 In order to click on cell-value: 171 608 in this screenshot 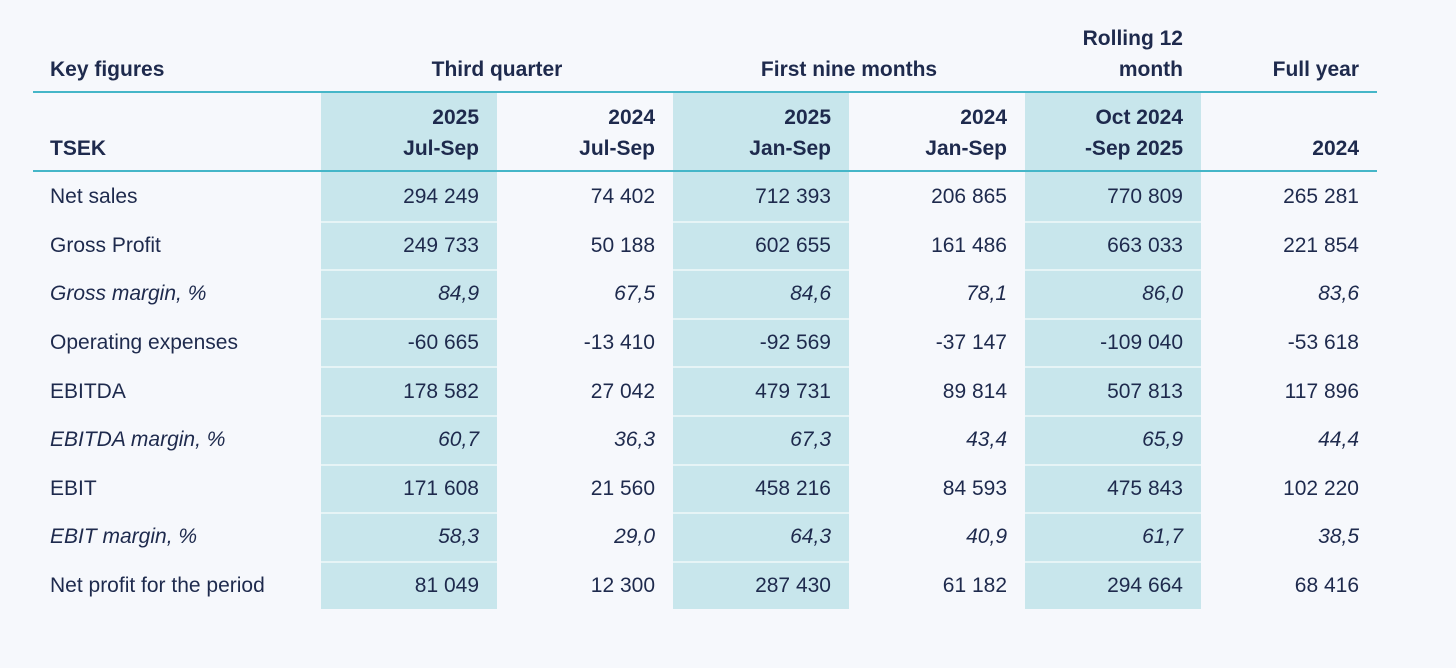, I will do `click(409, 488)`.